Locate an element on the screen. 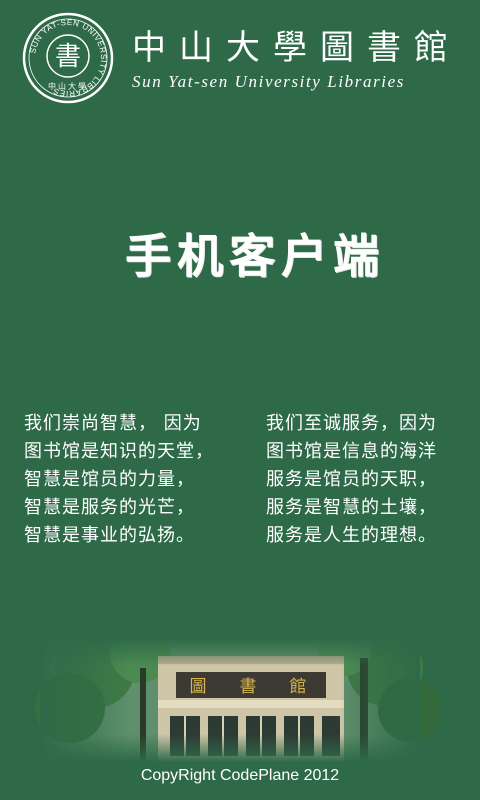 The image size is (480, 800). quote-line: 智慧是事业的弘扬。 is located at coordinates (109, 535).